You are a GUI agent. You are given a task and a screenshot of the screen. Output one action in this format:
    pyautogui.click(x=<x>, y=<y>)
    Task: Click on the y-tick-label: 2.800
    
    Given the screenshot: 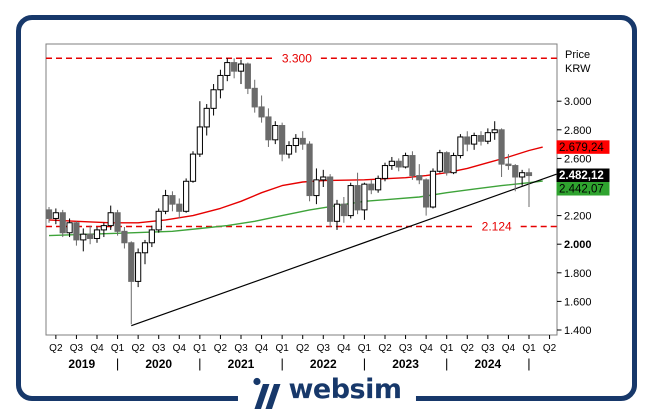 What is the action you would take?
    pyautogui.click(x=578, y=131)
    